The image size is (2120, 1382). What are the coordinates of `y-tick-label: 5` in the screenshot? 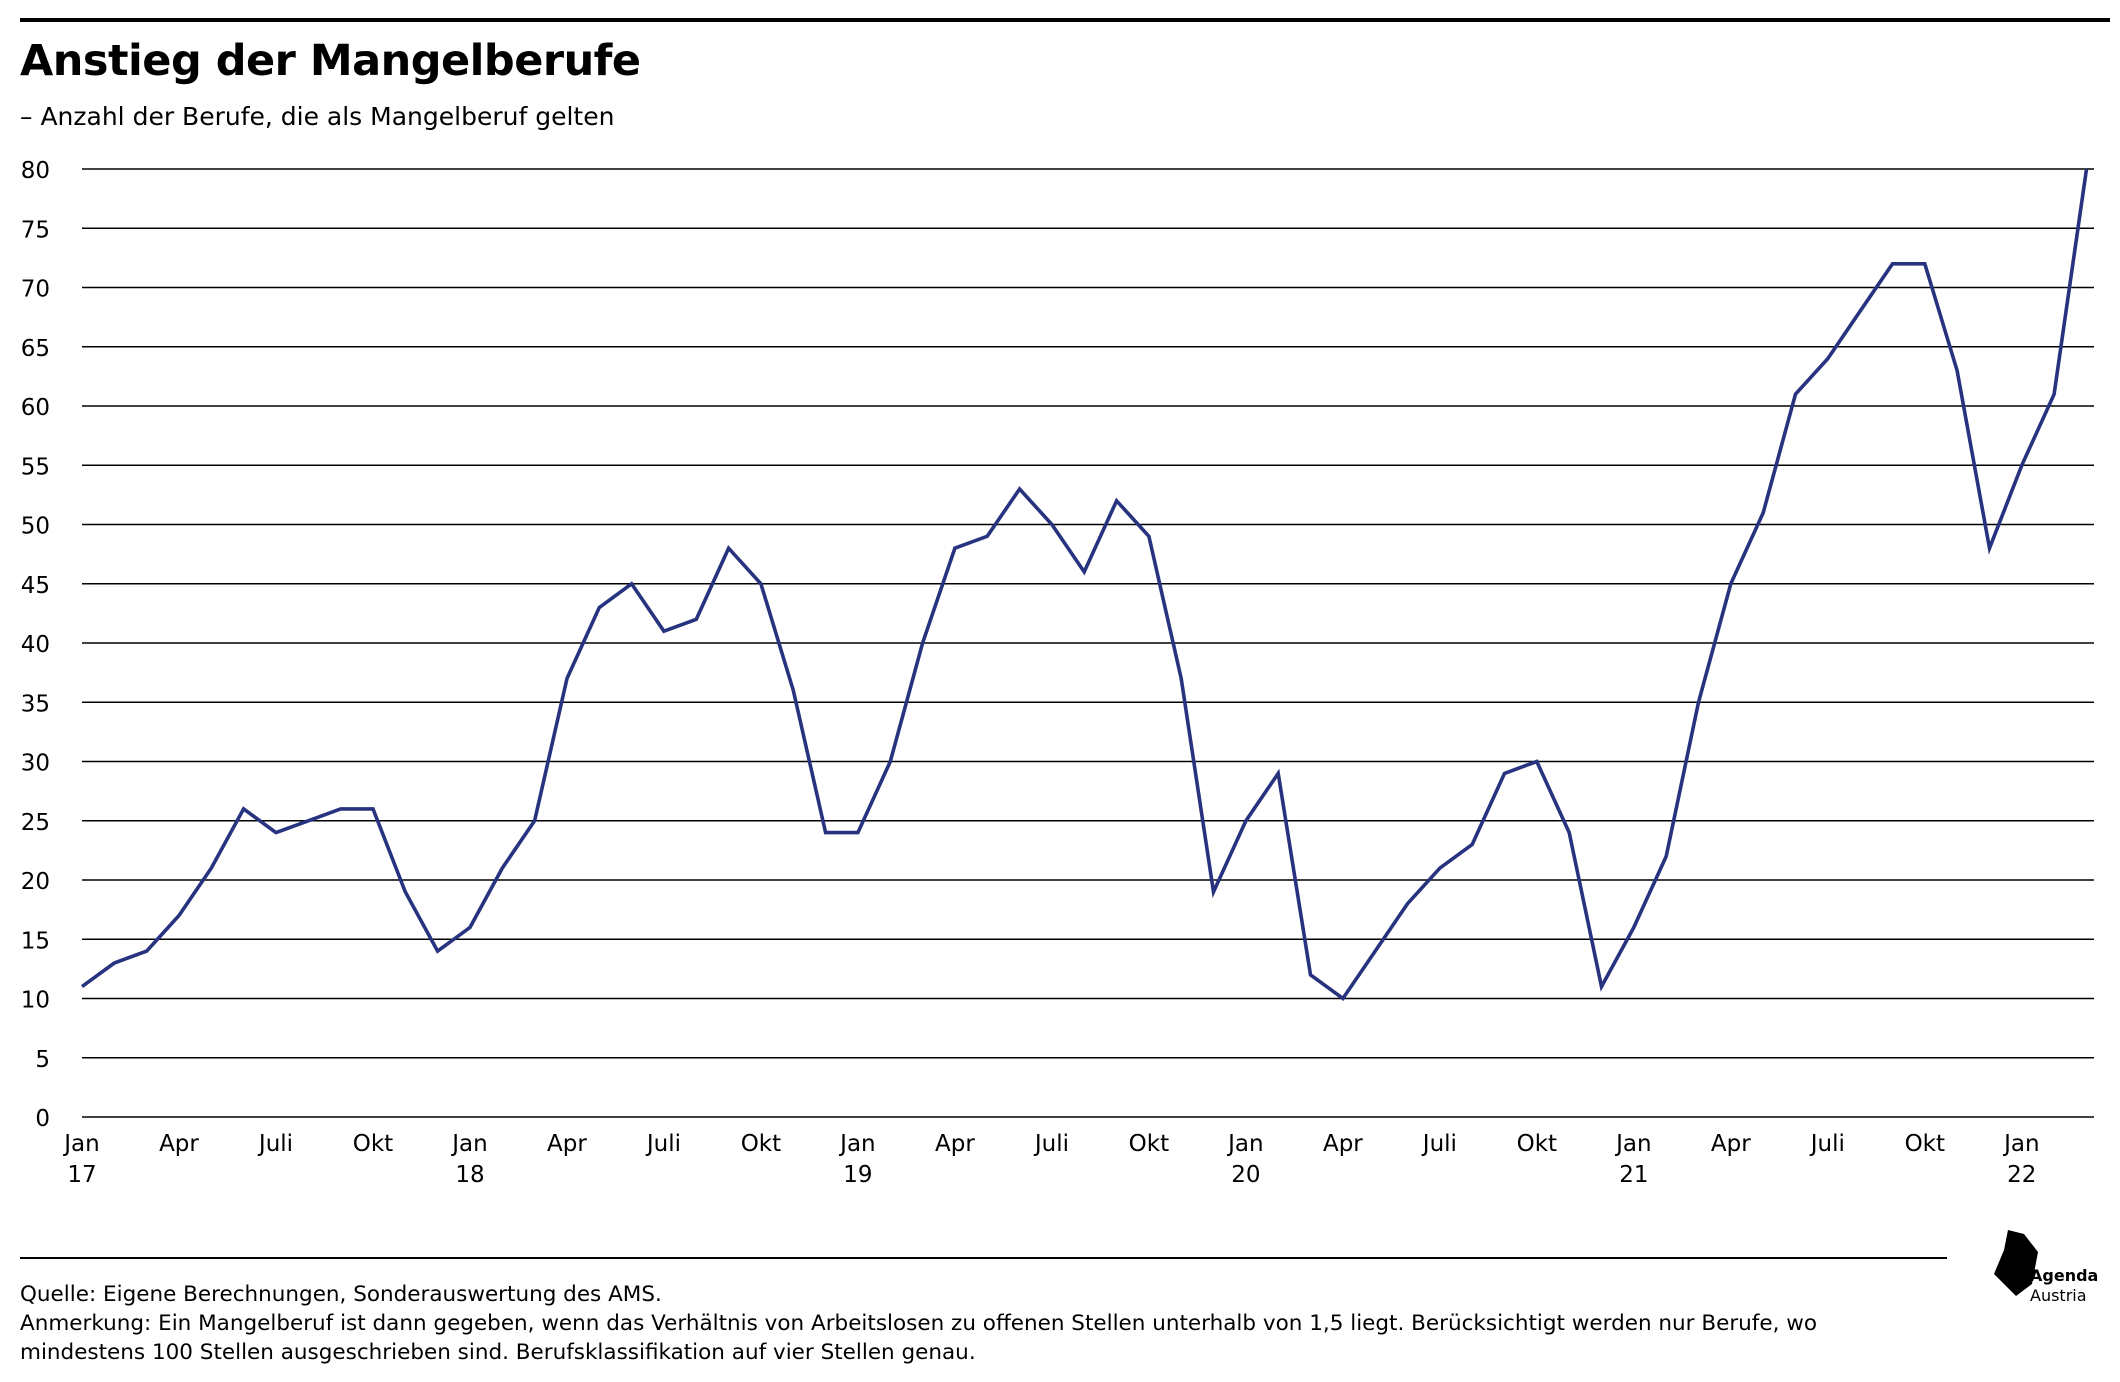 It's located at (42, 1060).